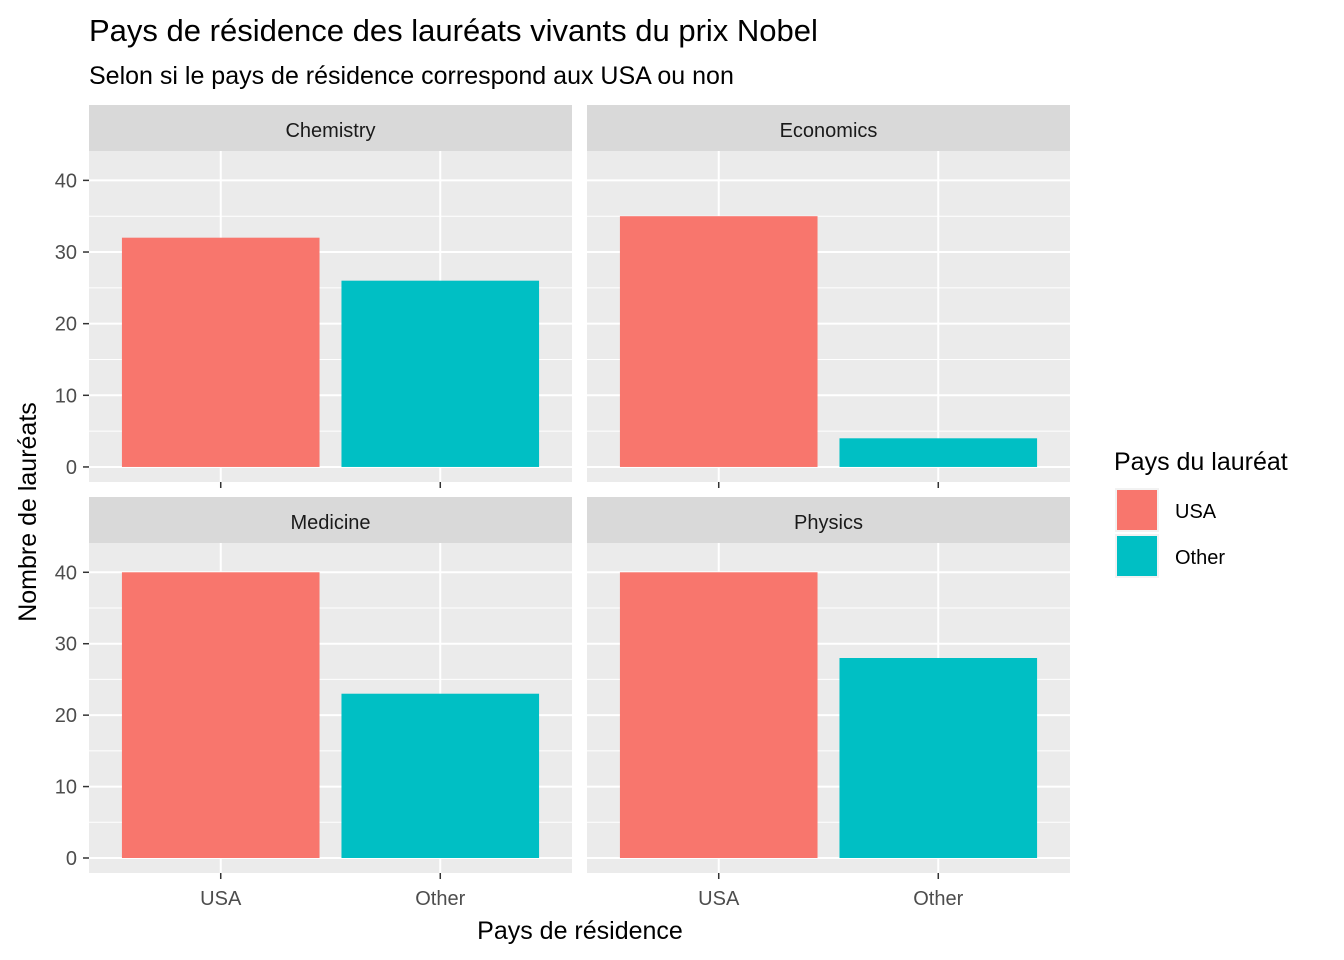  Describe the element at coordinates (440, 775) in the screenshot. I see `bar-medicine-other` at that location.